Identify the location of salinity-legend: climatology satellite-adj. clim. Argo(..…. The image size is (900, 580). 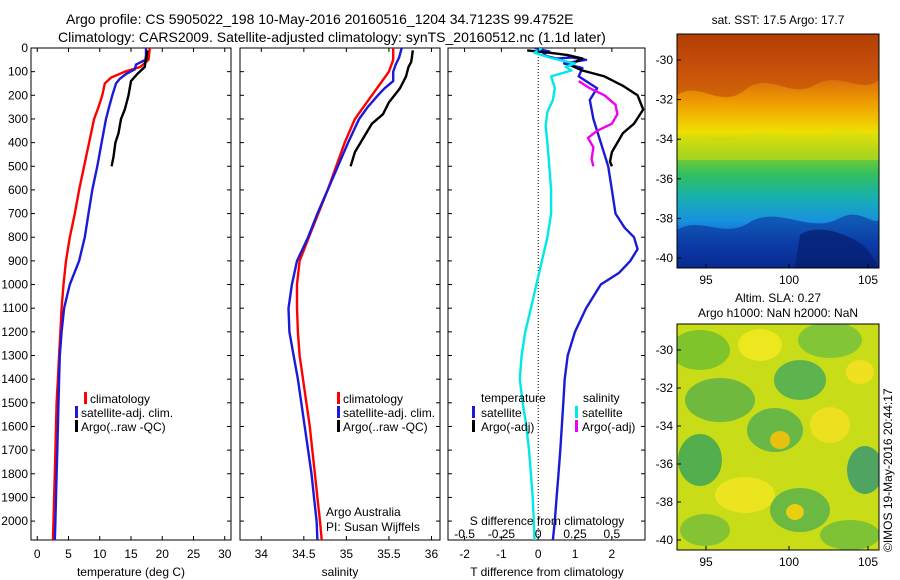
(386, 413).